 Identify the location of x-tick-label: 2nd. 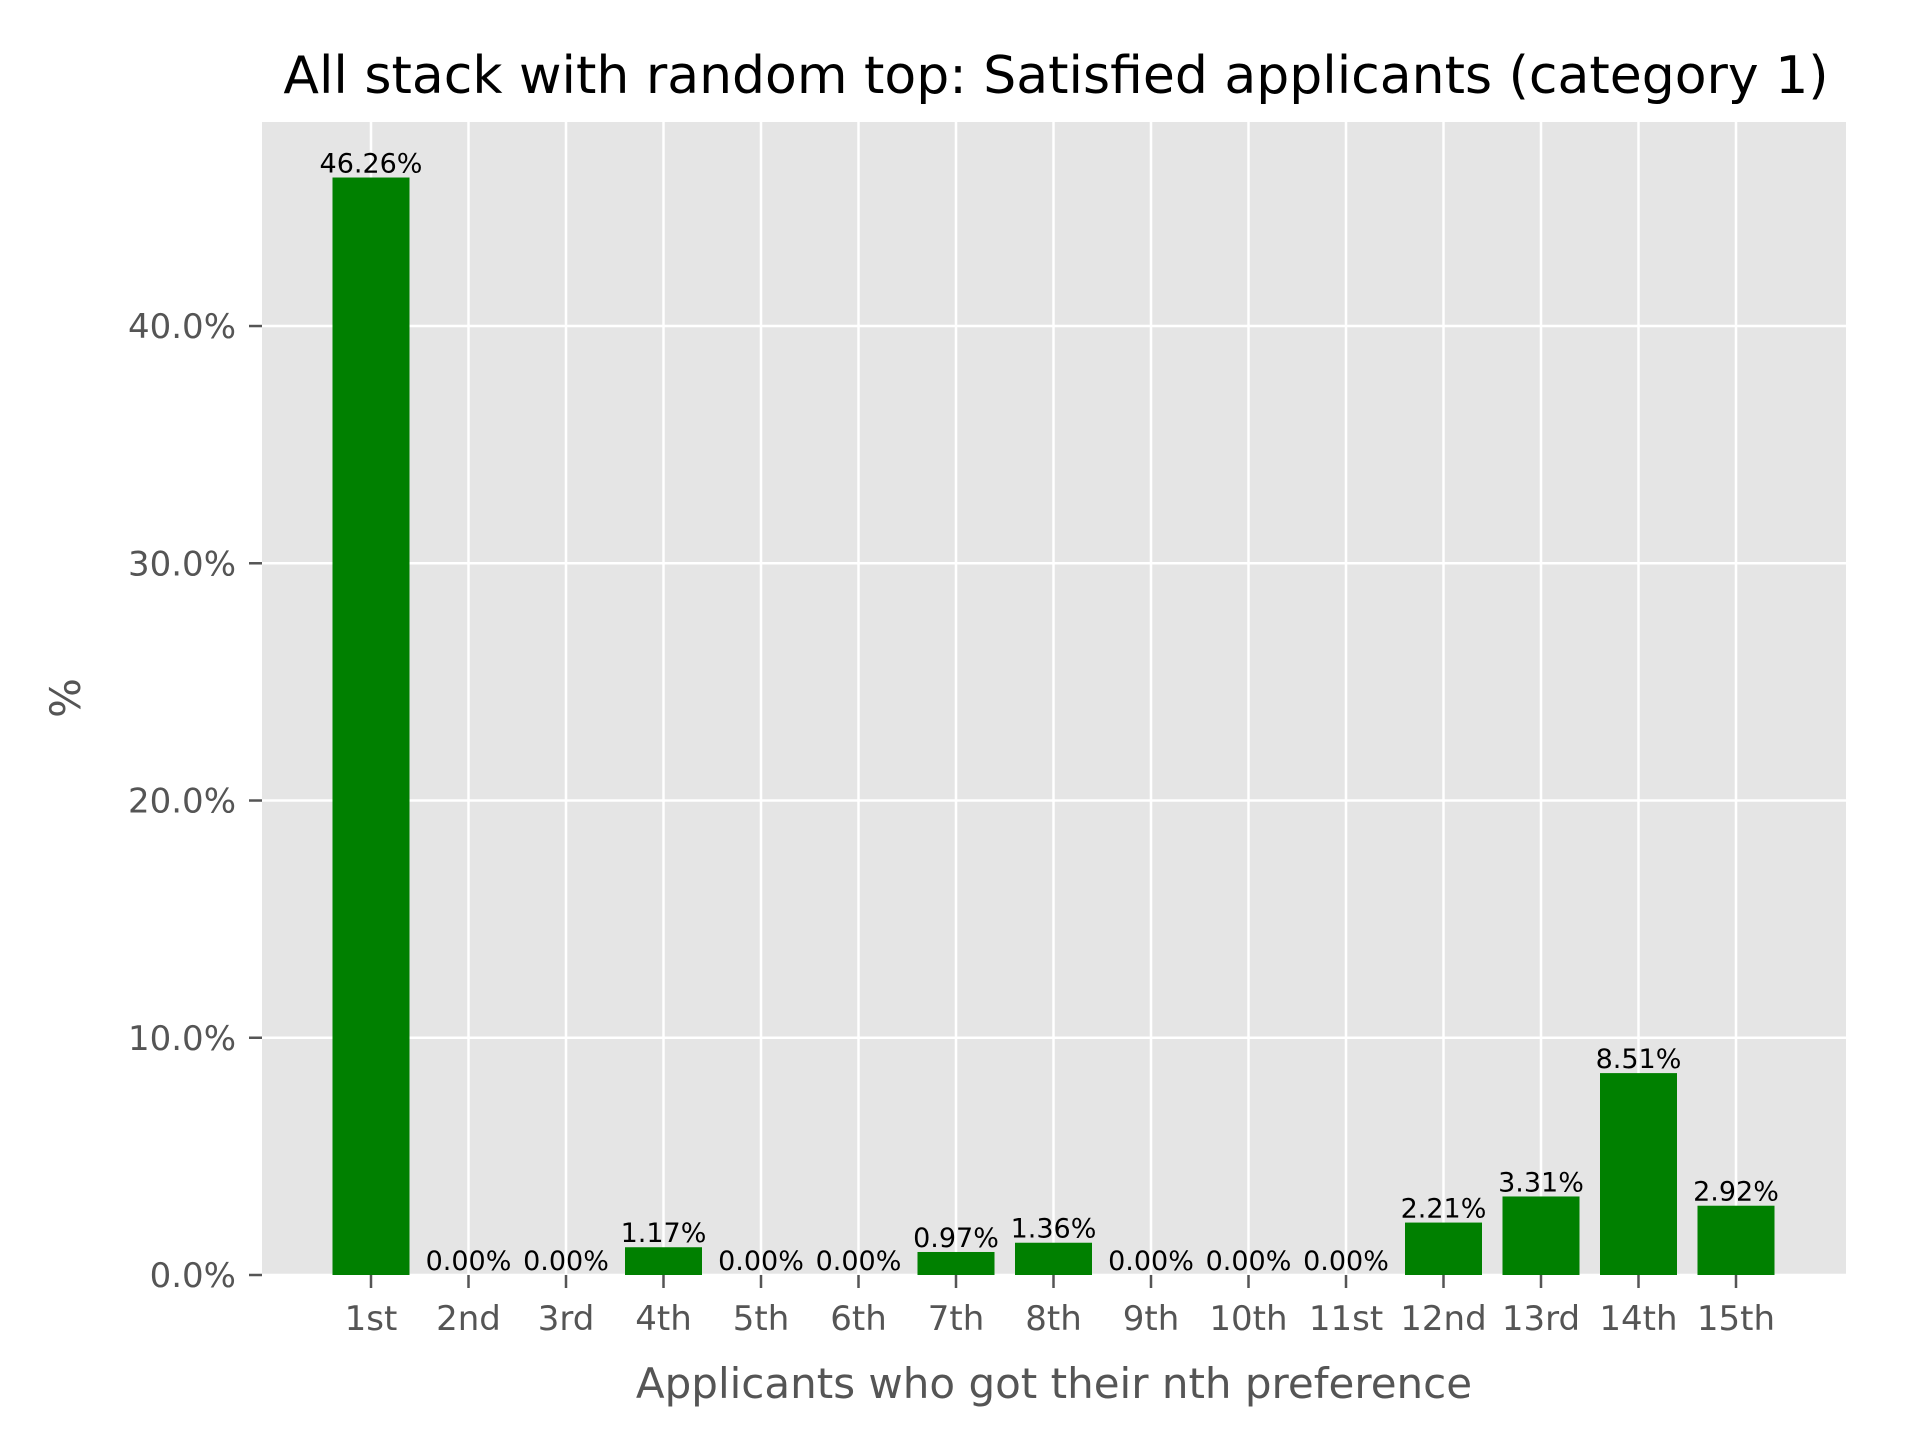
(468, 1319).